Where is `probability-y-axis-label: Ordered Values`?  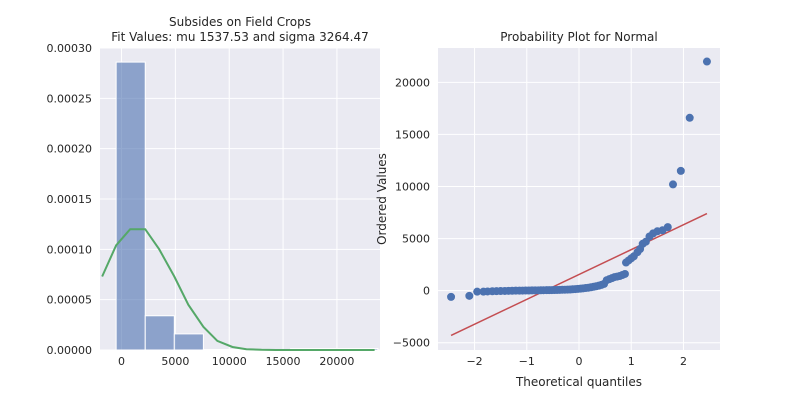
probability-y-axis-label: Ordered Values is located at coordinates (382, 199).